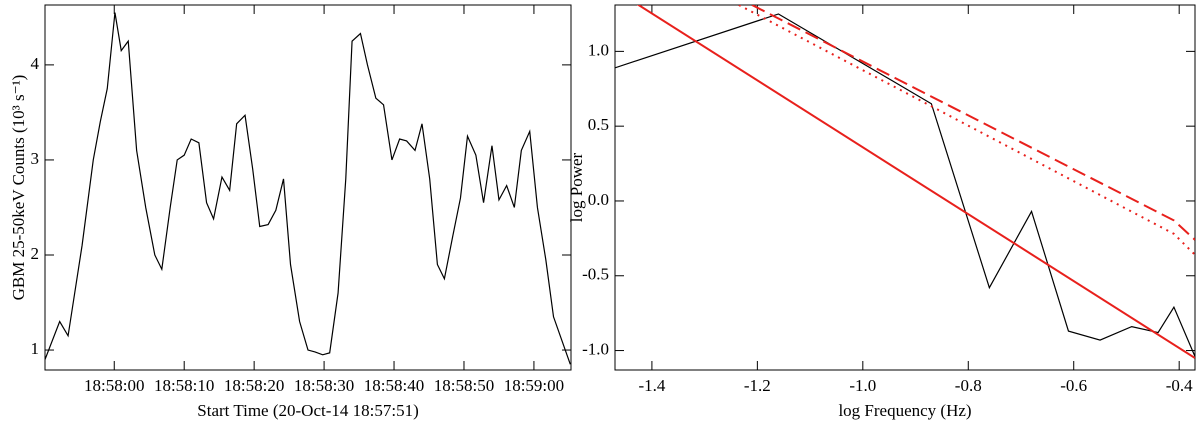  I want to click on y-tick-label: 4, so click(35, 63).